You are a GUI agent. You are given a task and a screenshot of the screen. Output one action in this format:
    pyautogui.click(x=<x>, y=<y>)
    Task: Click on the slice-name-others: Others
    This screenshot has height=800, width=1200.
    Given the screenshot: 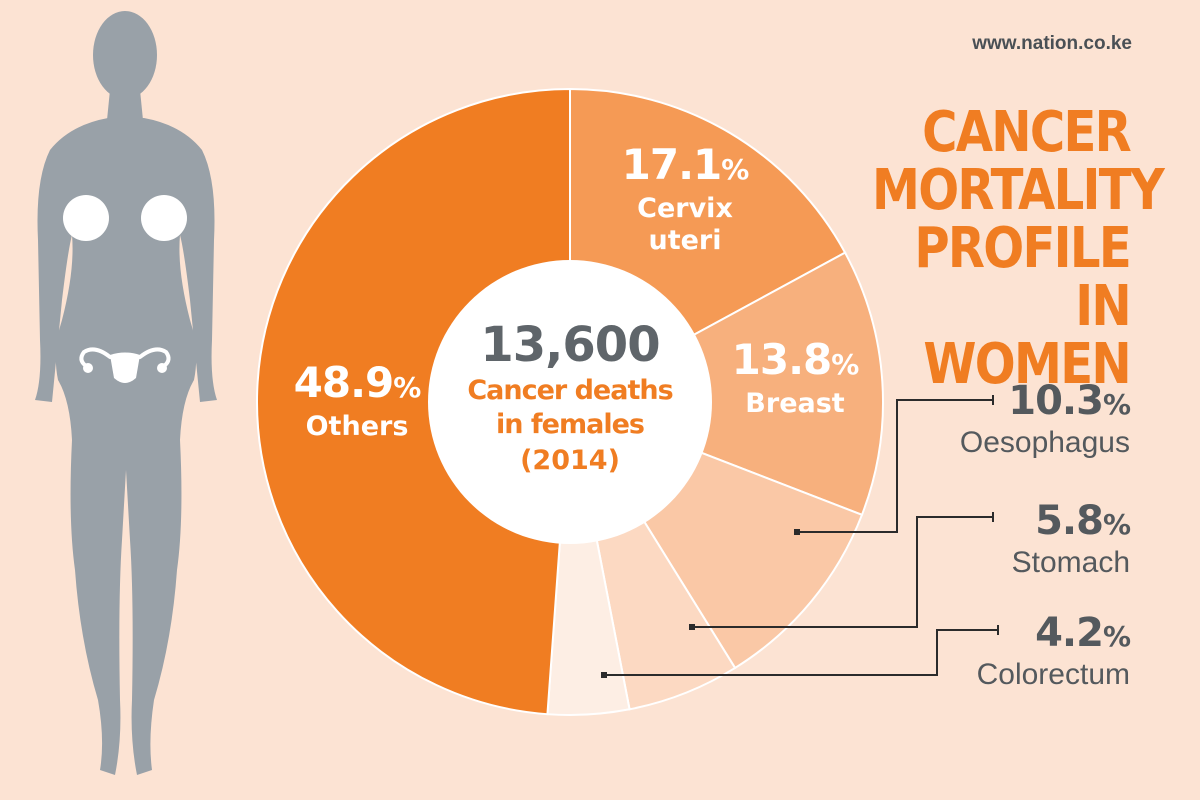 What is the action you would take?
    pyautogui.click(x=357, y=426)
    